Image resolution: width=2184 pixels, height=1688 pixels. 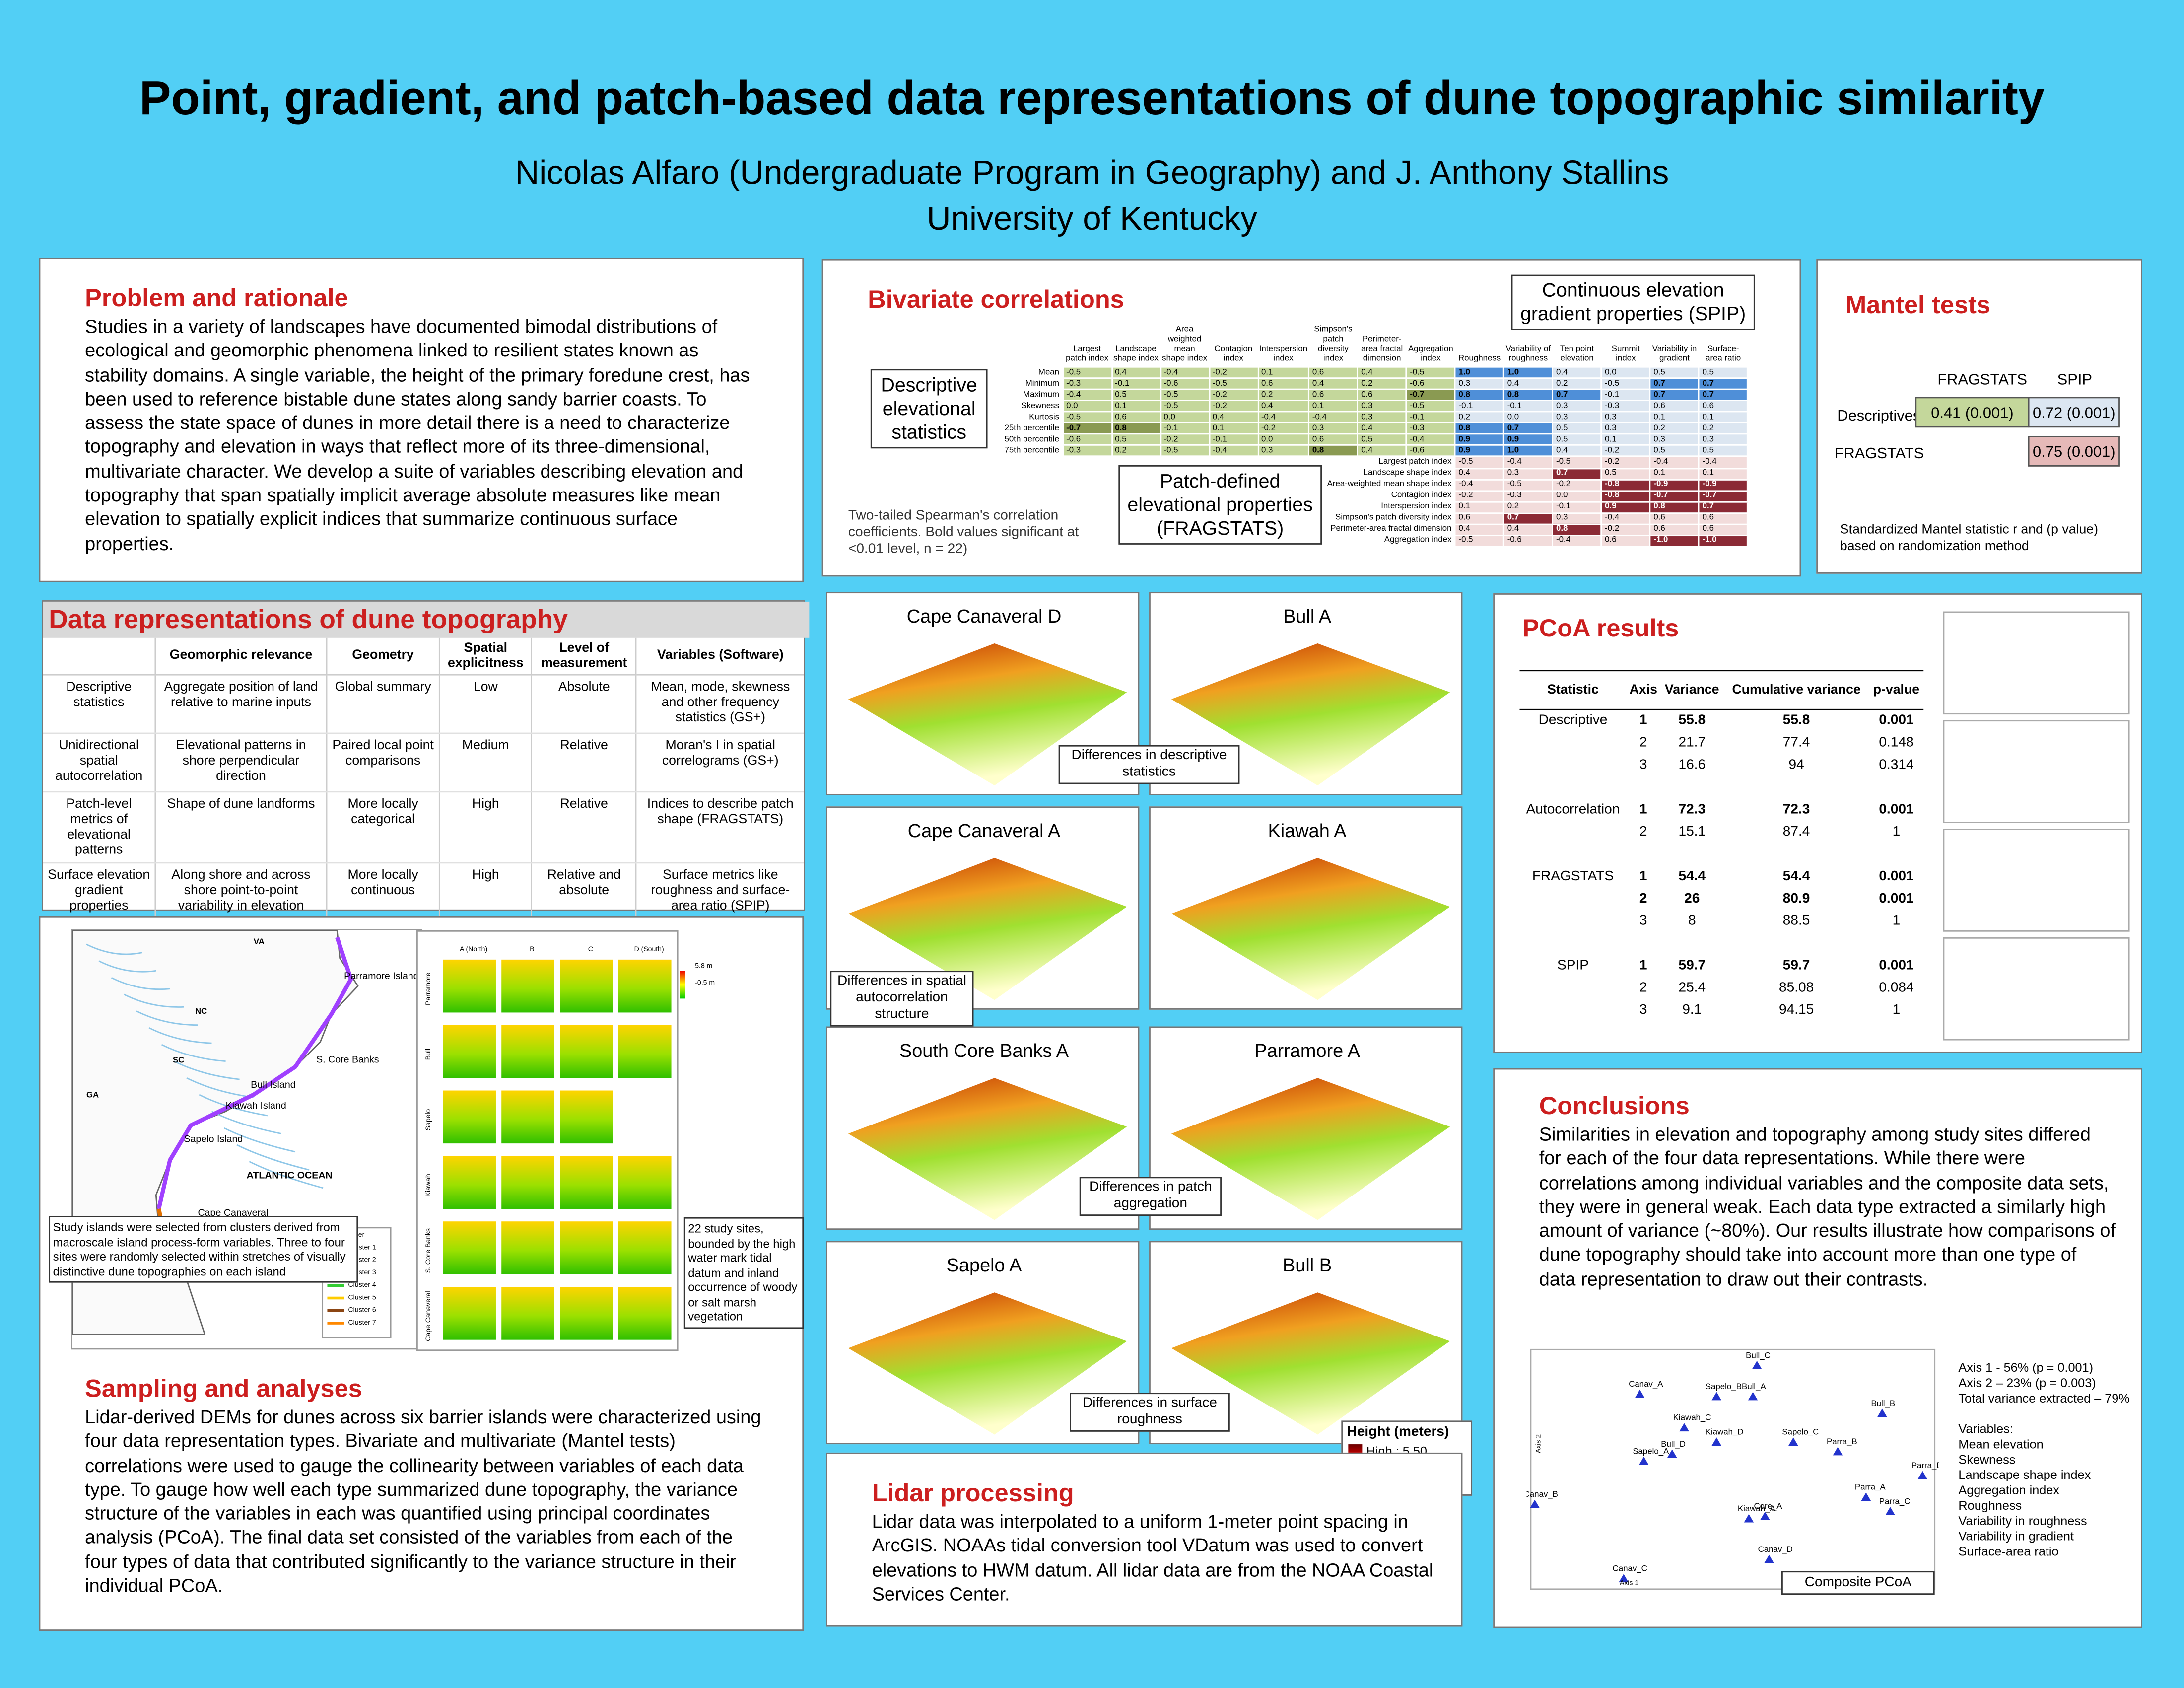 I want to click on dem-panel: Bull B, so click(x=1306, y=1343).